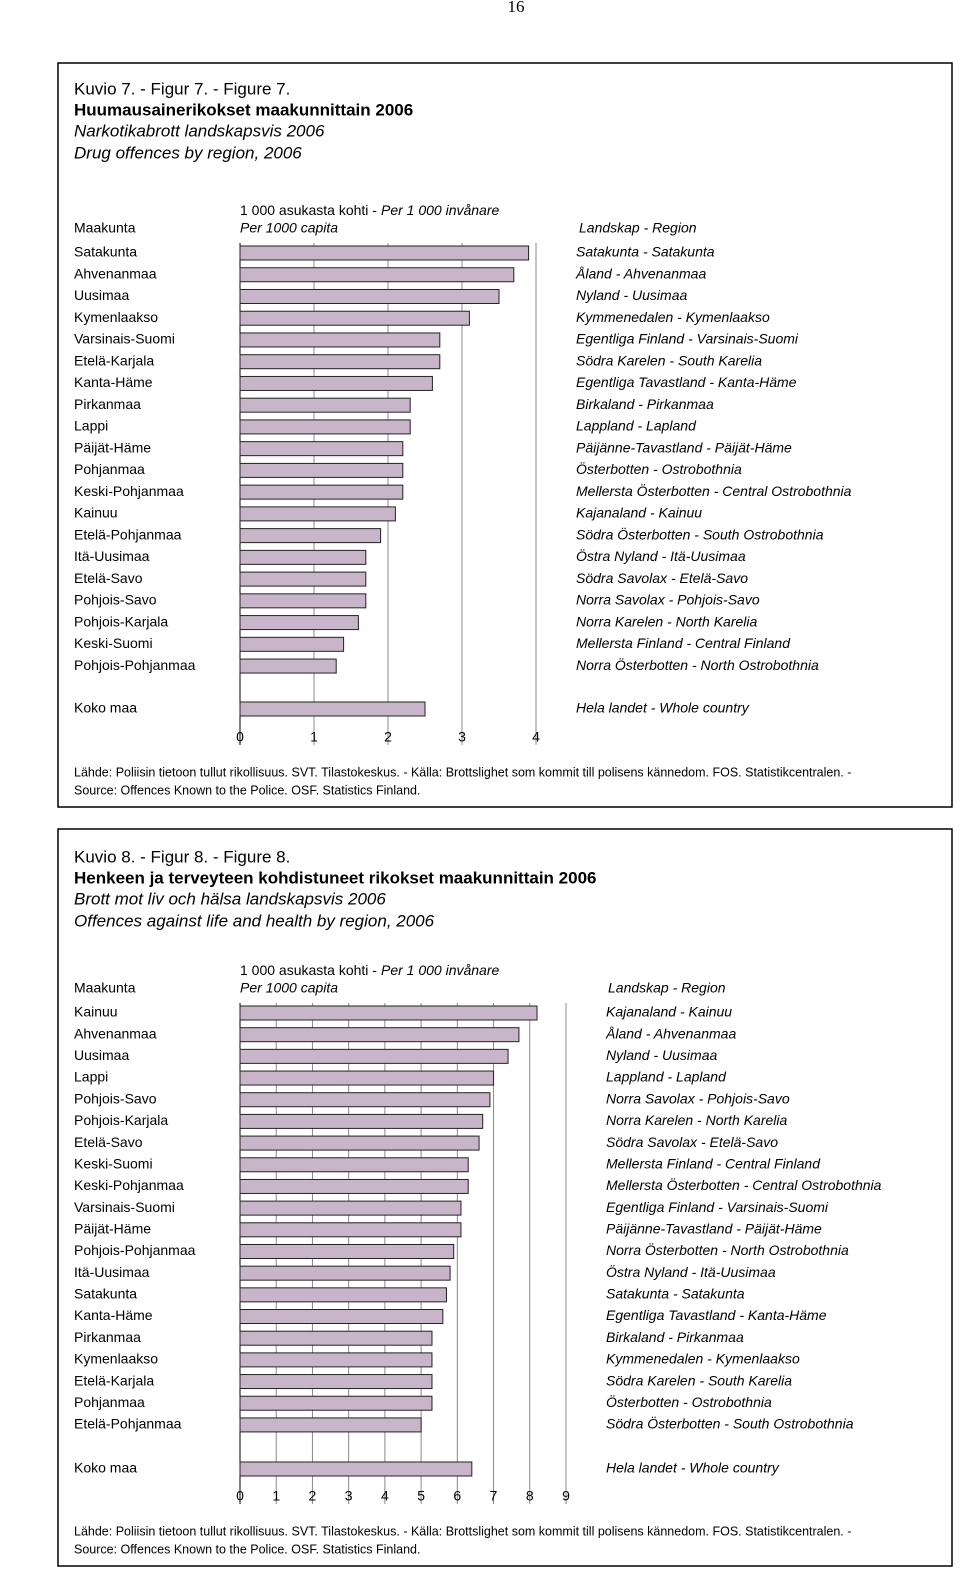 This screenshot has height=1580, width=960. What do you see at coordinates (96, 513) in the screenshot?
I see `category-label: Kainuu` at bounding box center [96, 513].